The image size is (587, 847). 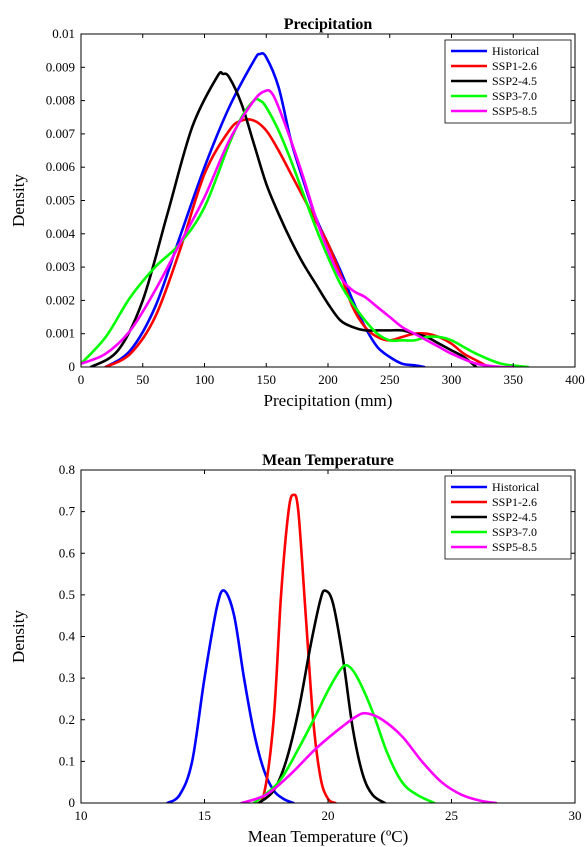 What do you see at coordinates (60, 200) in the screenshot?
I see `y-tick-label: 0.005` at bounding box center [60, 200].